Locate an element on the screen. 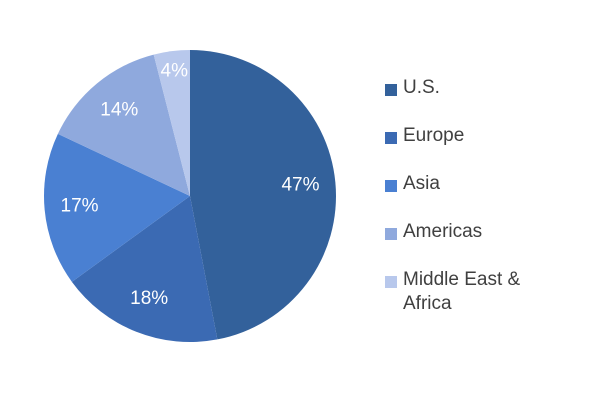 This screenshot has height=400, width=600. legend-item: Asia is located at coordinates (470, 184).